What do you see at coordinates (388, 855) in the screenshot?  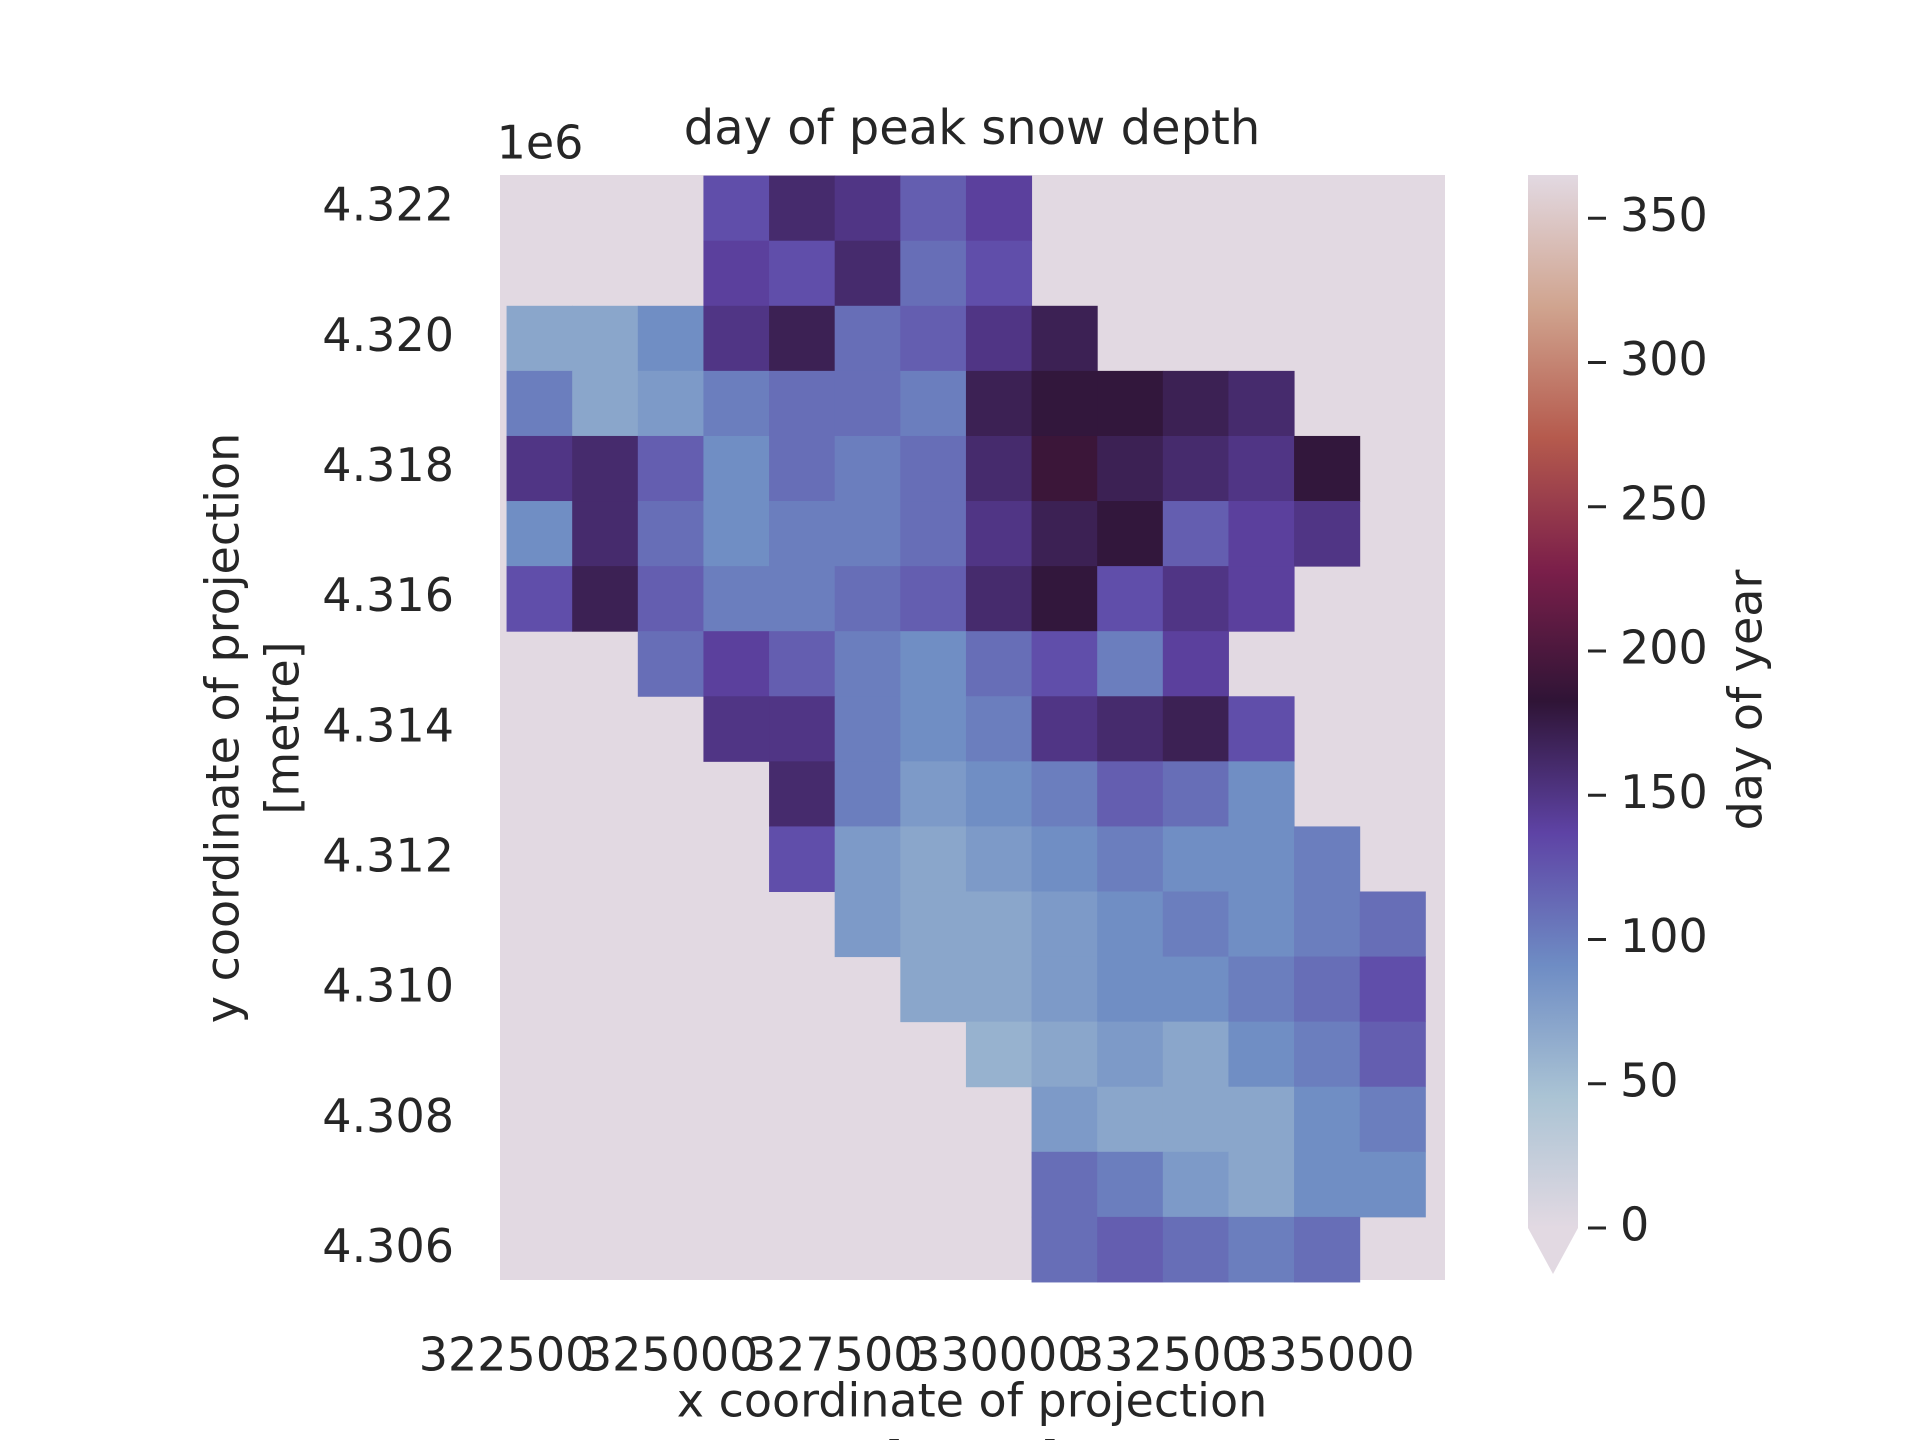 I see `y-tick-label: 4.312` at bounding box center [388, 855].